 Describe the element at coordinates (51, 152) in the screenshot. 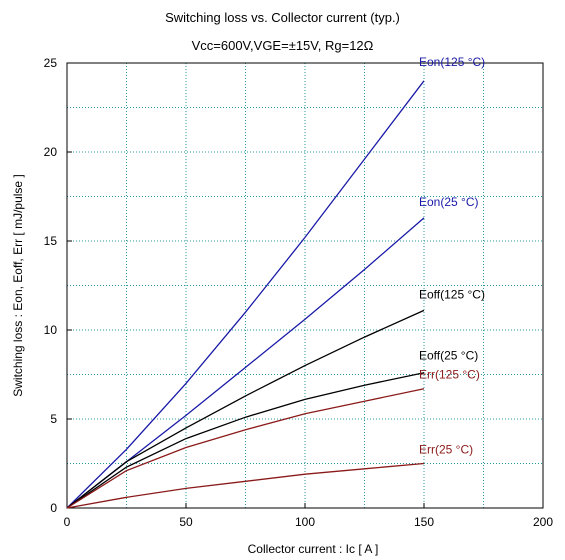

I see `y-tick-label: 20` at that location.